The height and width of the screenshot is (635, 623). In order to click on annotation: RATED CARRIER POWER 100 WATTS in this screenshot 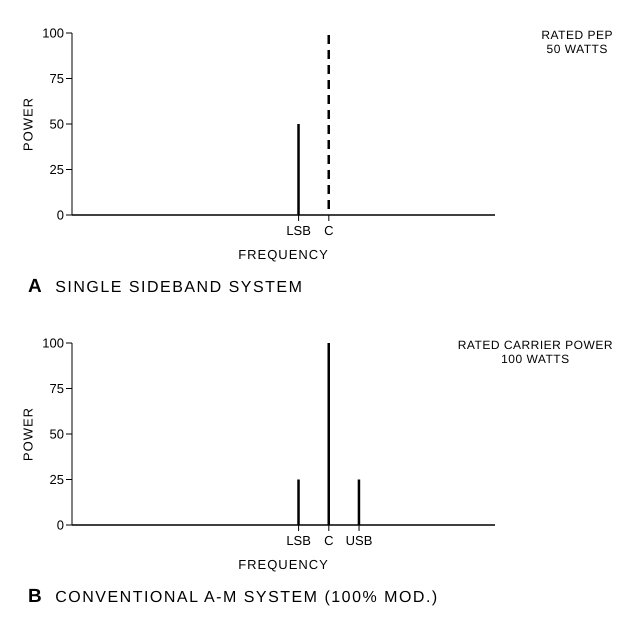, I will do `click(535, 352)`.